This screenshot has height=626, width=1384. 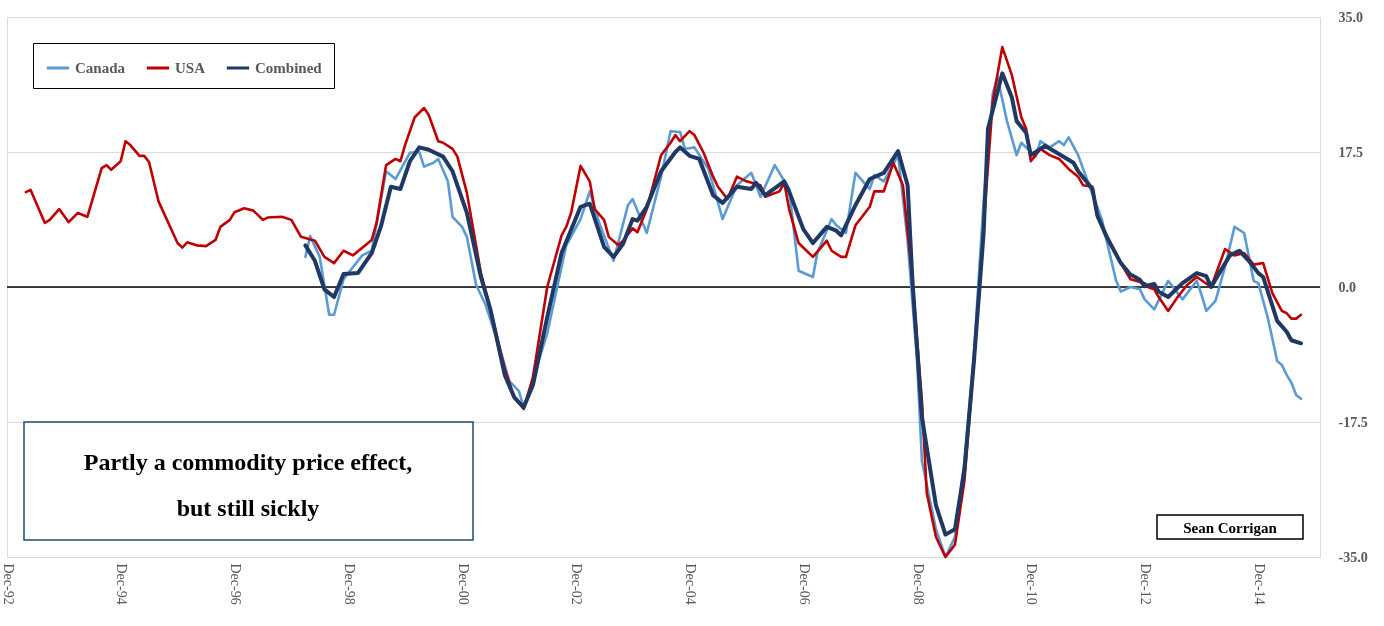 What do you see at coordinates (349, 584) in the screenshot?
I see `x-tick-label: Dec-98` at bounding box center [349, 584].